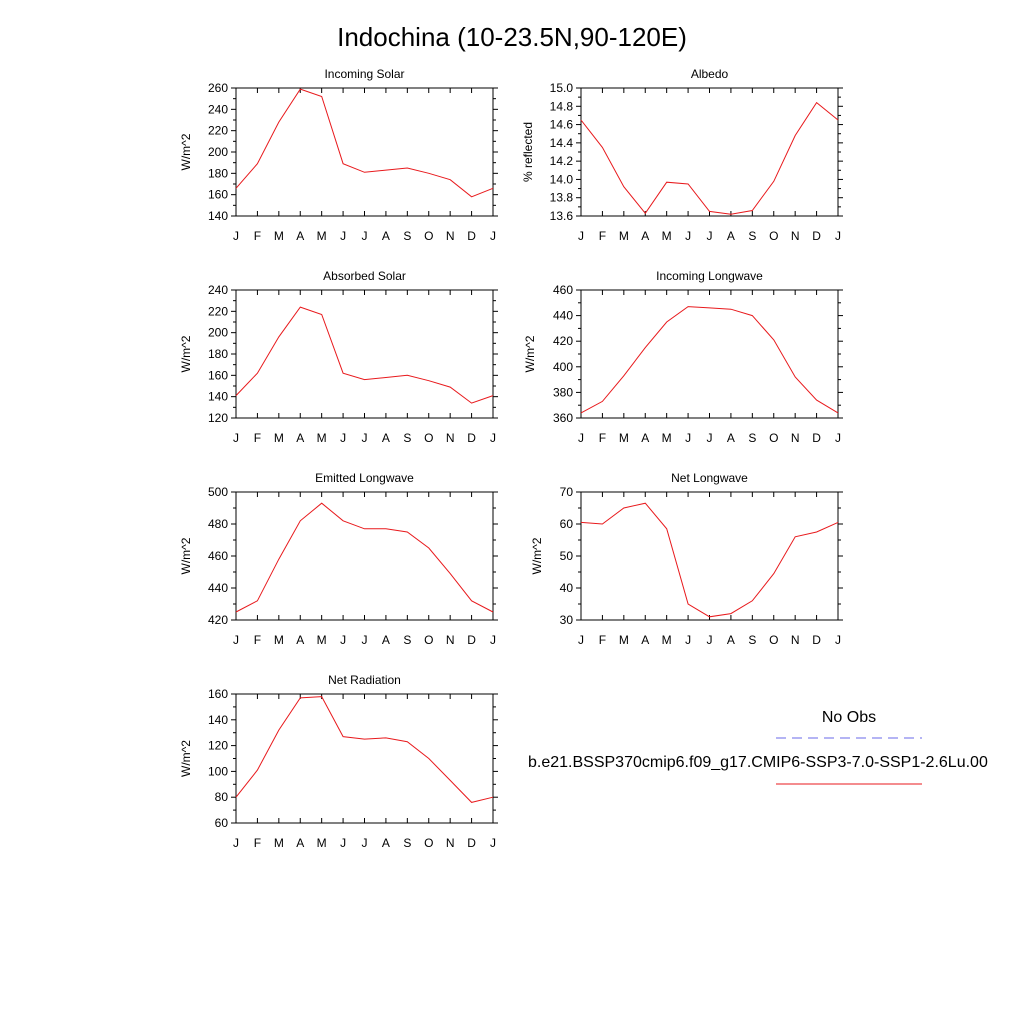 The width and height of the screenshot is (1024, 1024). I want to click on chart-title: Emitted Longwave, so click(364, 478).